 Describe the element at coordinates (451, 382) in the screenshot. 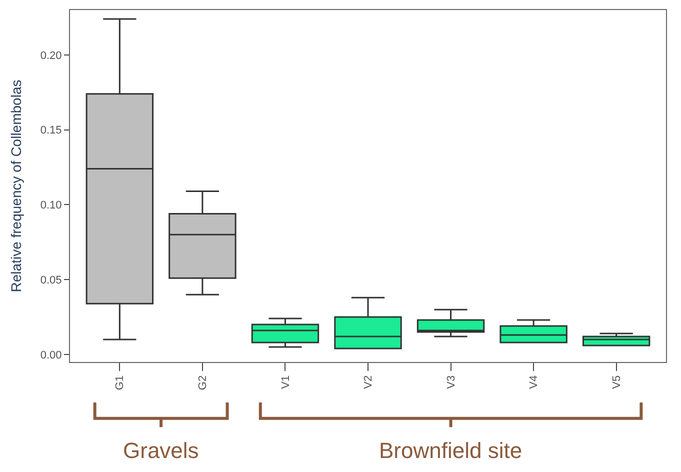

I see `x-tick-label: V3` at that location.